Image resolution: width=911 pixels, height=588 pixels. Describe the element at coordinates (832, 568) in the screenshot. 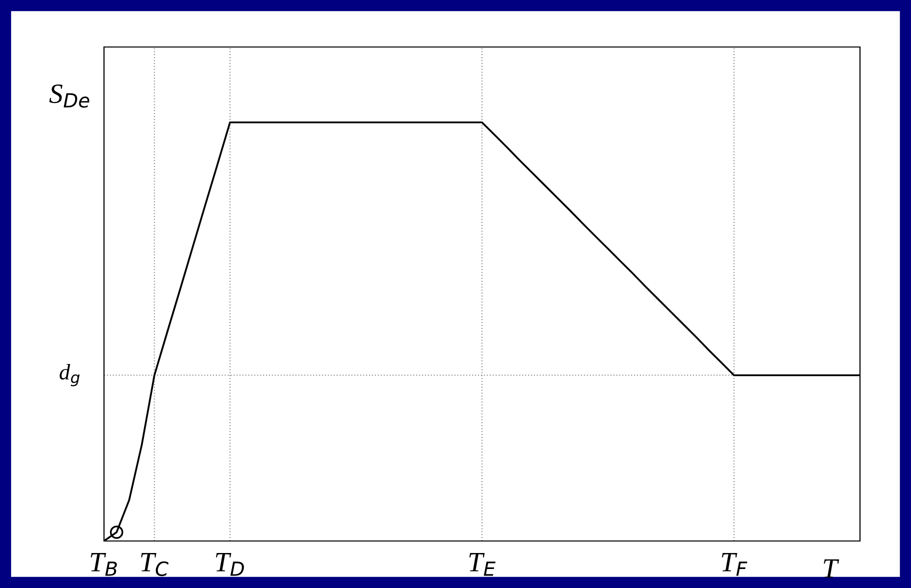

I see `x-axis-title: T` at that location.